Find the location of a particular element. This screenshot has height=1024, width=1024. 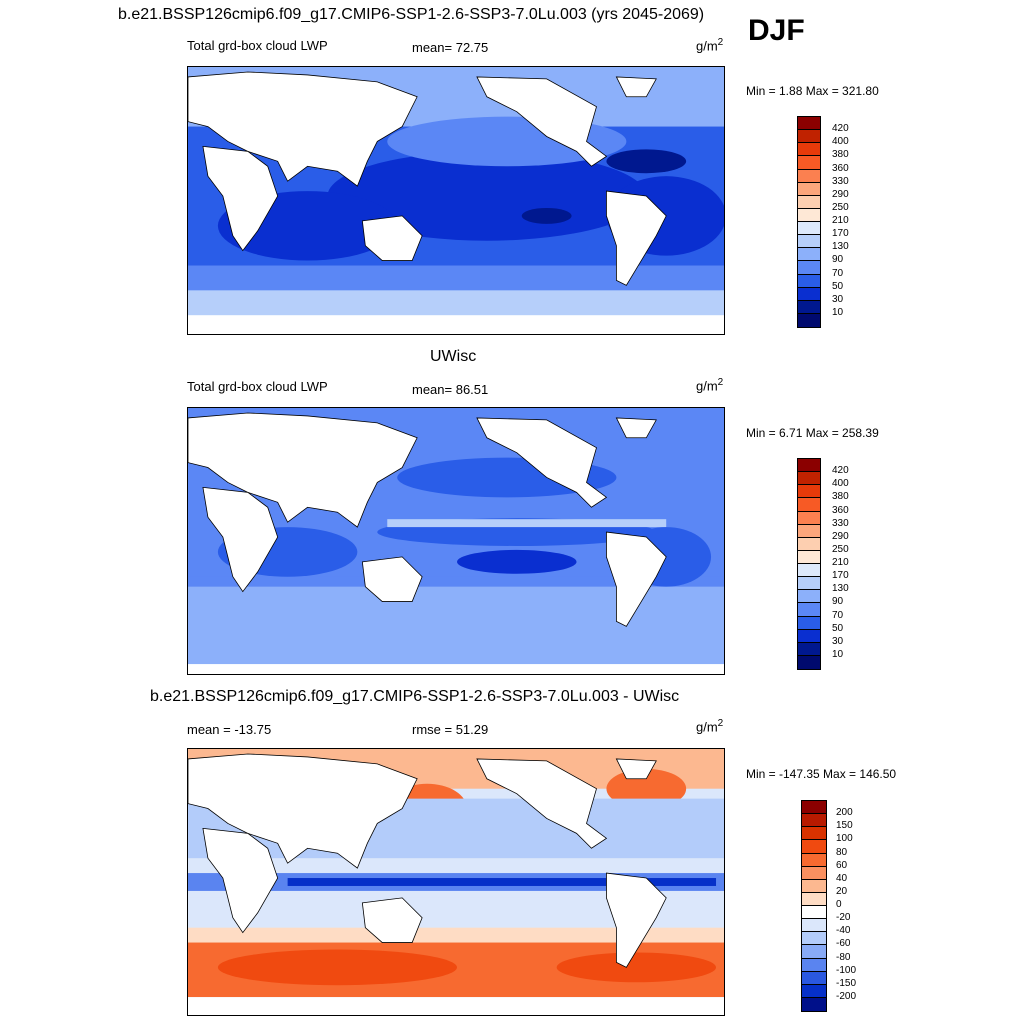

panel2-mean-label: mean= 86.51 is located at coordinates (450, 389).